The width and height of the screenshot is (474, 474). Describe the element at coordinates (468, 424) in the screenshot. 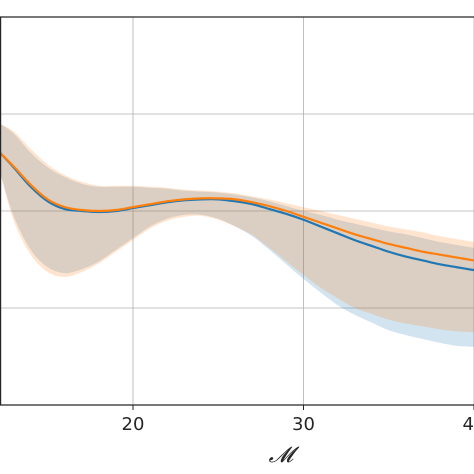

I see `x-tick-label: 40` at that location.